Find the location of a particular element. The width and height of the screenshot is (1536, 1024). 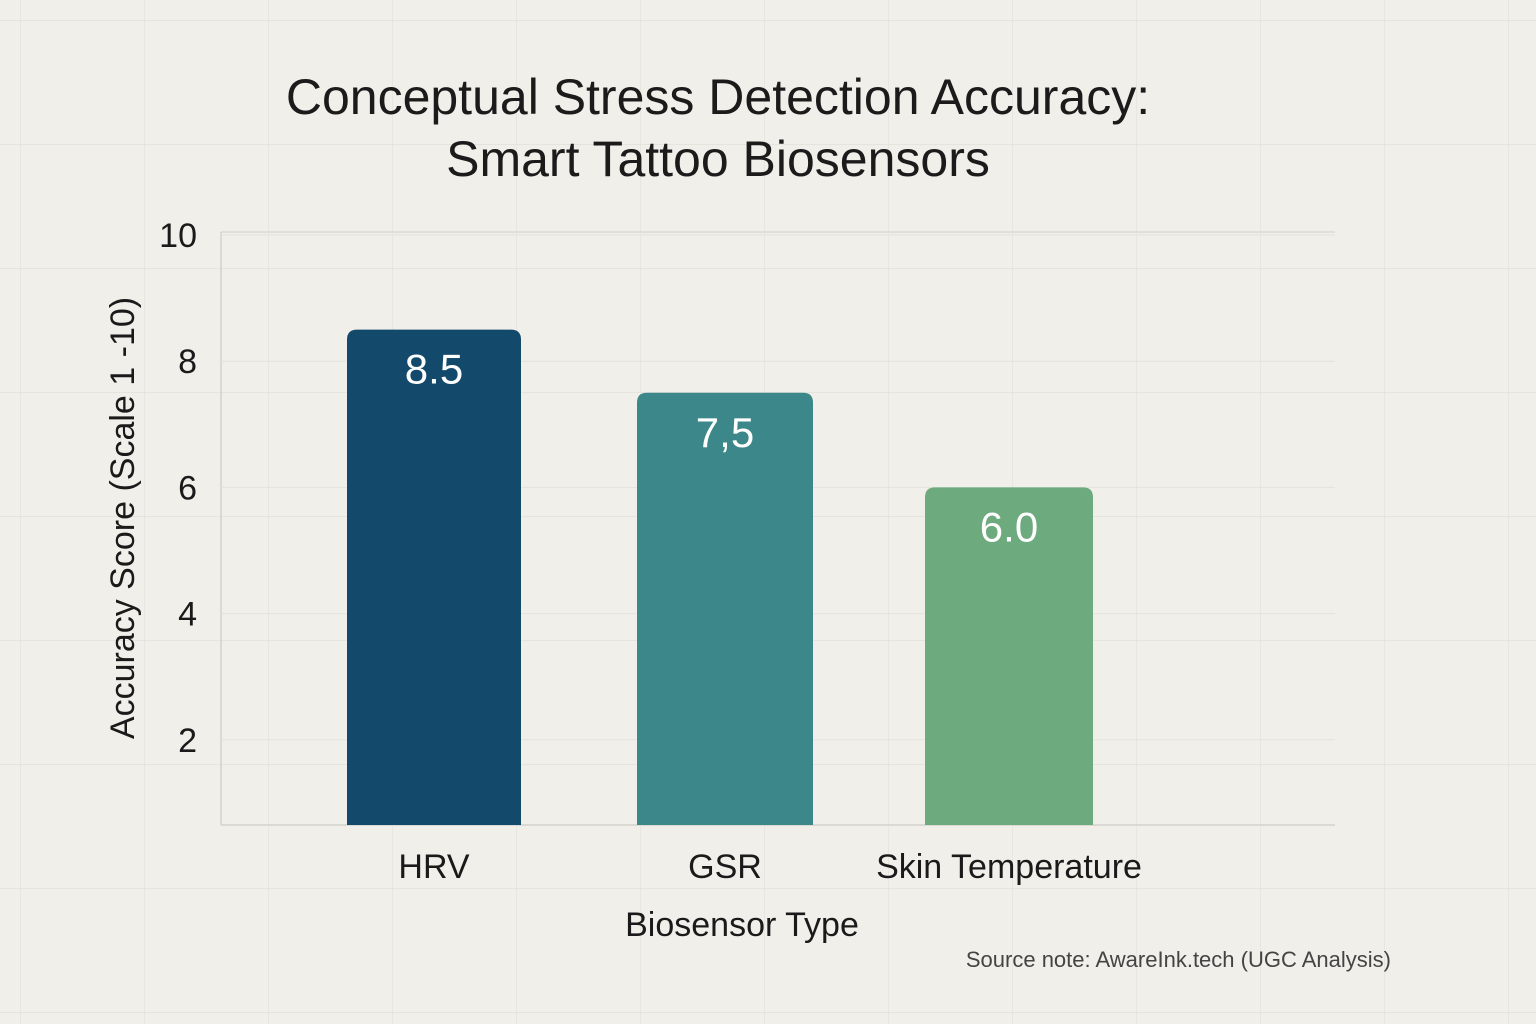

y-tick-label: 8 is located at coordinates (187, 362).